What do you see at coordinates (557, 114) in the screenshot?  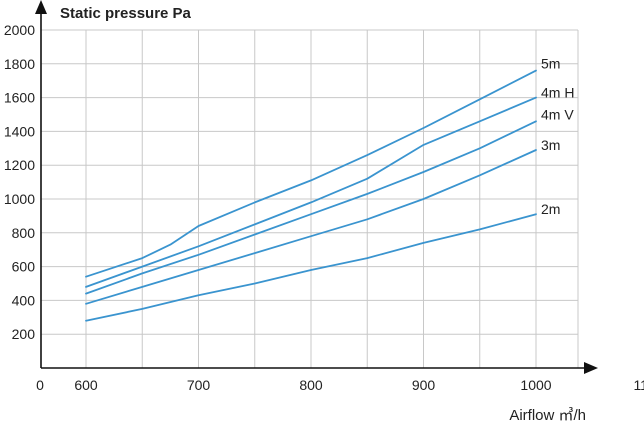 I see `series-label-4m-v: 4m V` at bounding box center [557, 114].